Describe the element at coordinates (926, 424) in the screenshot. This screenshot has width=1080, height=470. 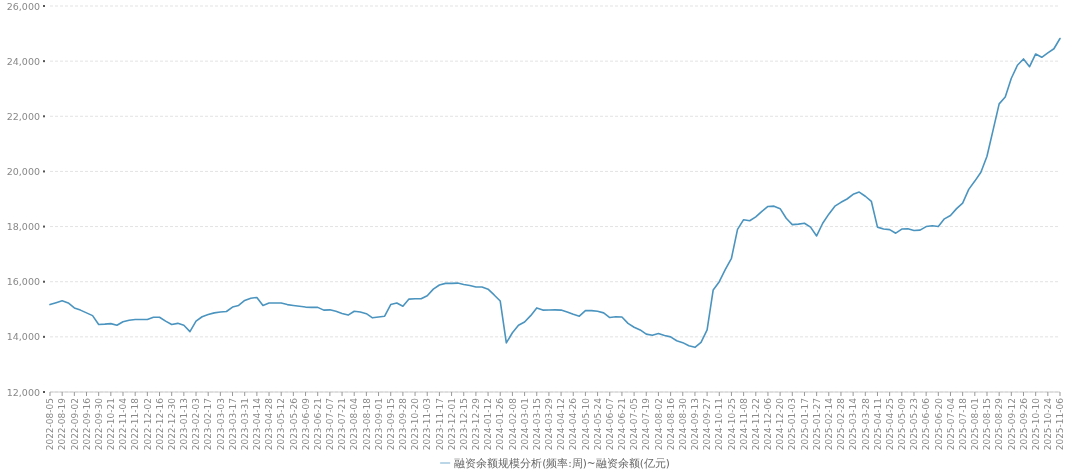
I see `x-tick-label: 2025-06-06` at that location.